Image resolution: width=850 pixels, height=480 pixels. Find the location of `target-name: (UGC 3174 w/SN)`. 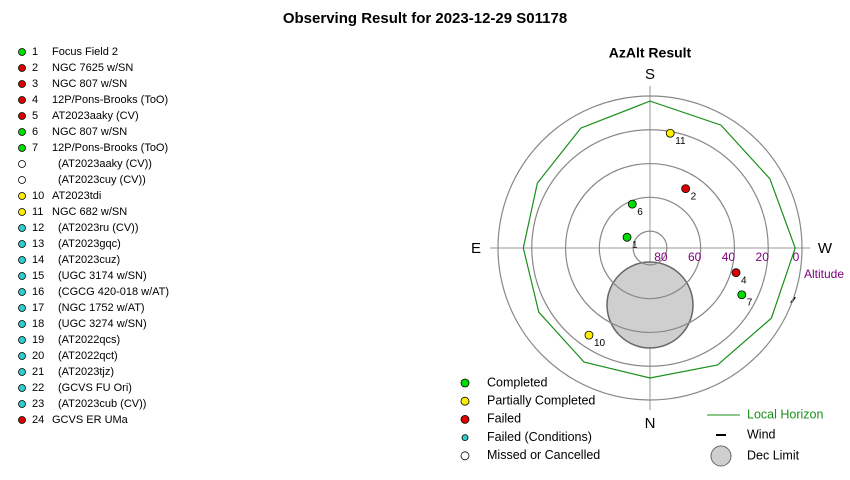

target-name: (UGC 3174 w/SN) is located at coordinates (102, 276).